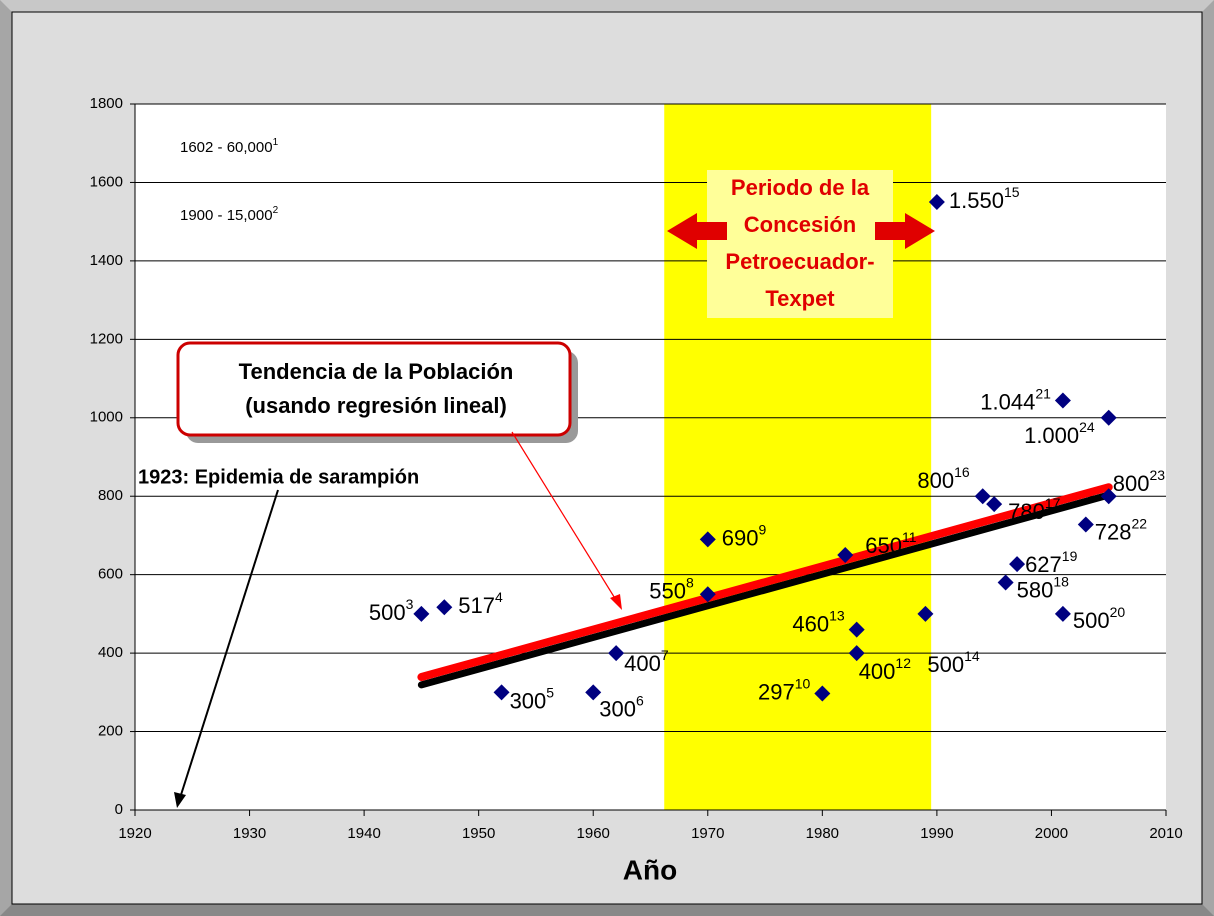 The width and height of the screenshot is (1214, 916). I want to click on y-tick-label: 1600, so click(106, 181).